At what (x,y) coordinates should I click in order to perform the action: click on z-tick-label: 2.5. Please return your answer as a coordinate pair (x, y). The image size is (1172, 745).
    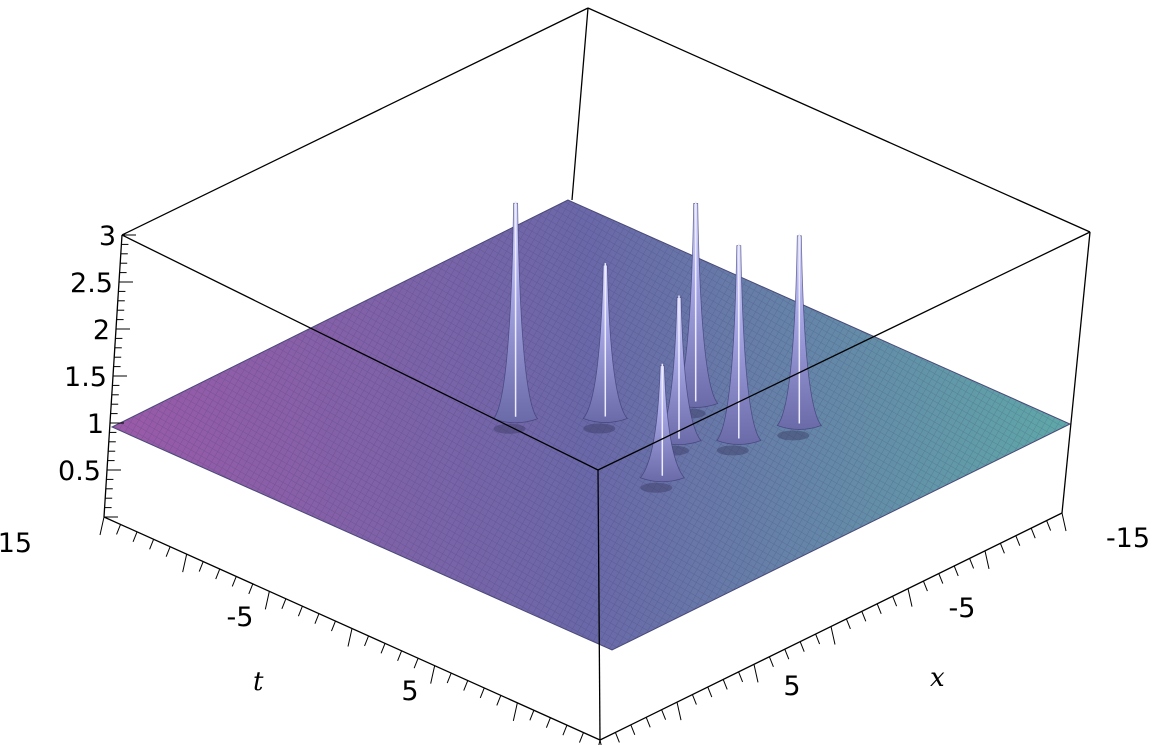
    Looking at the image, I should click on (91, 283).